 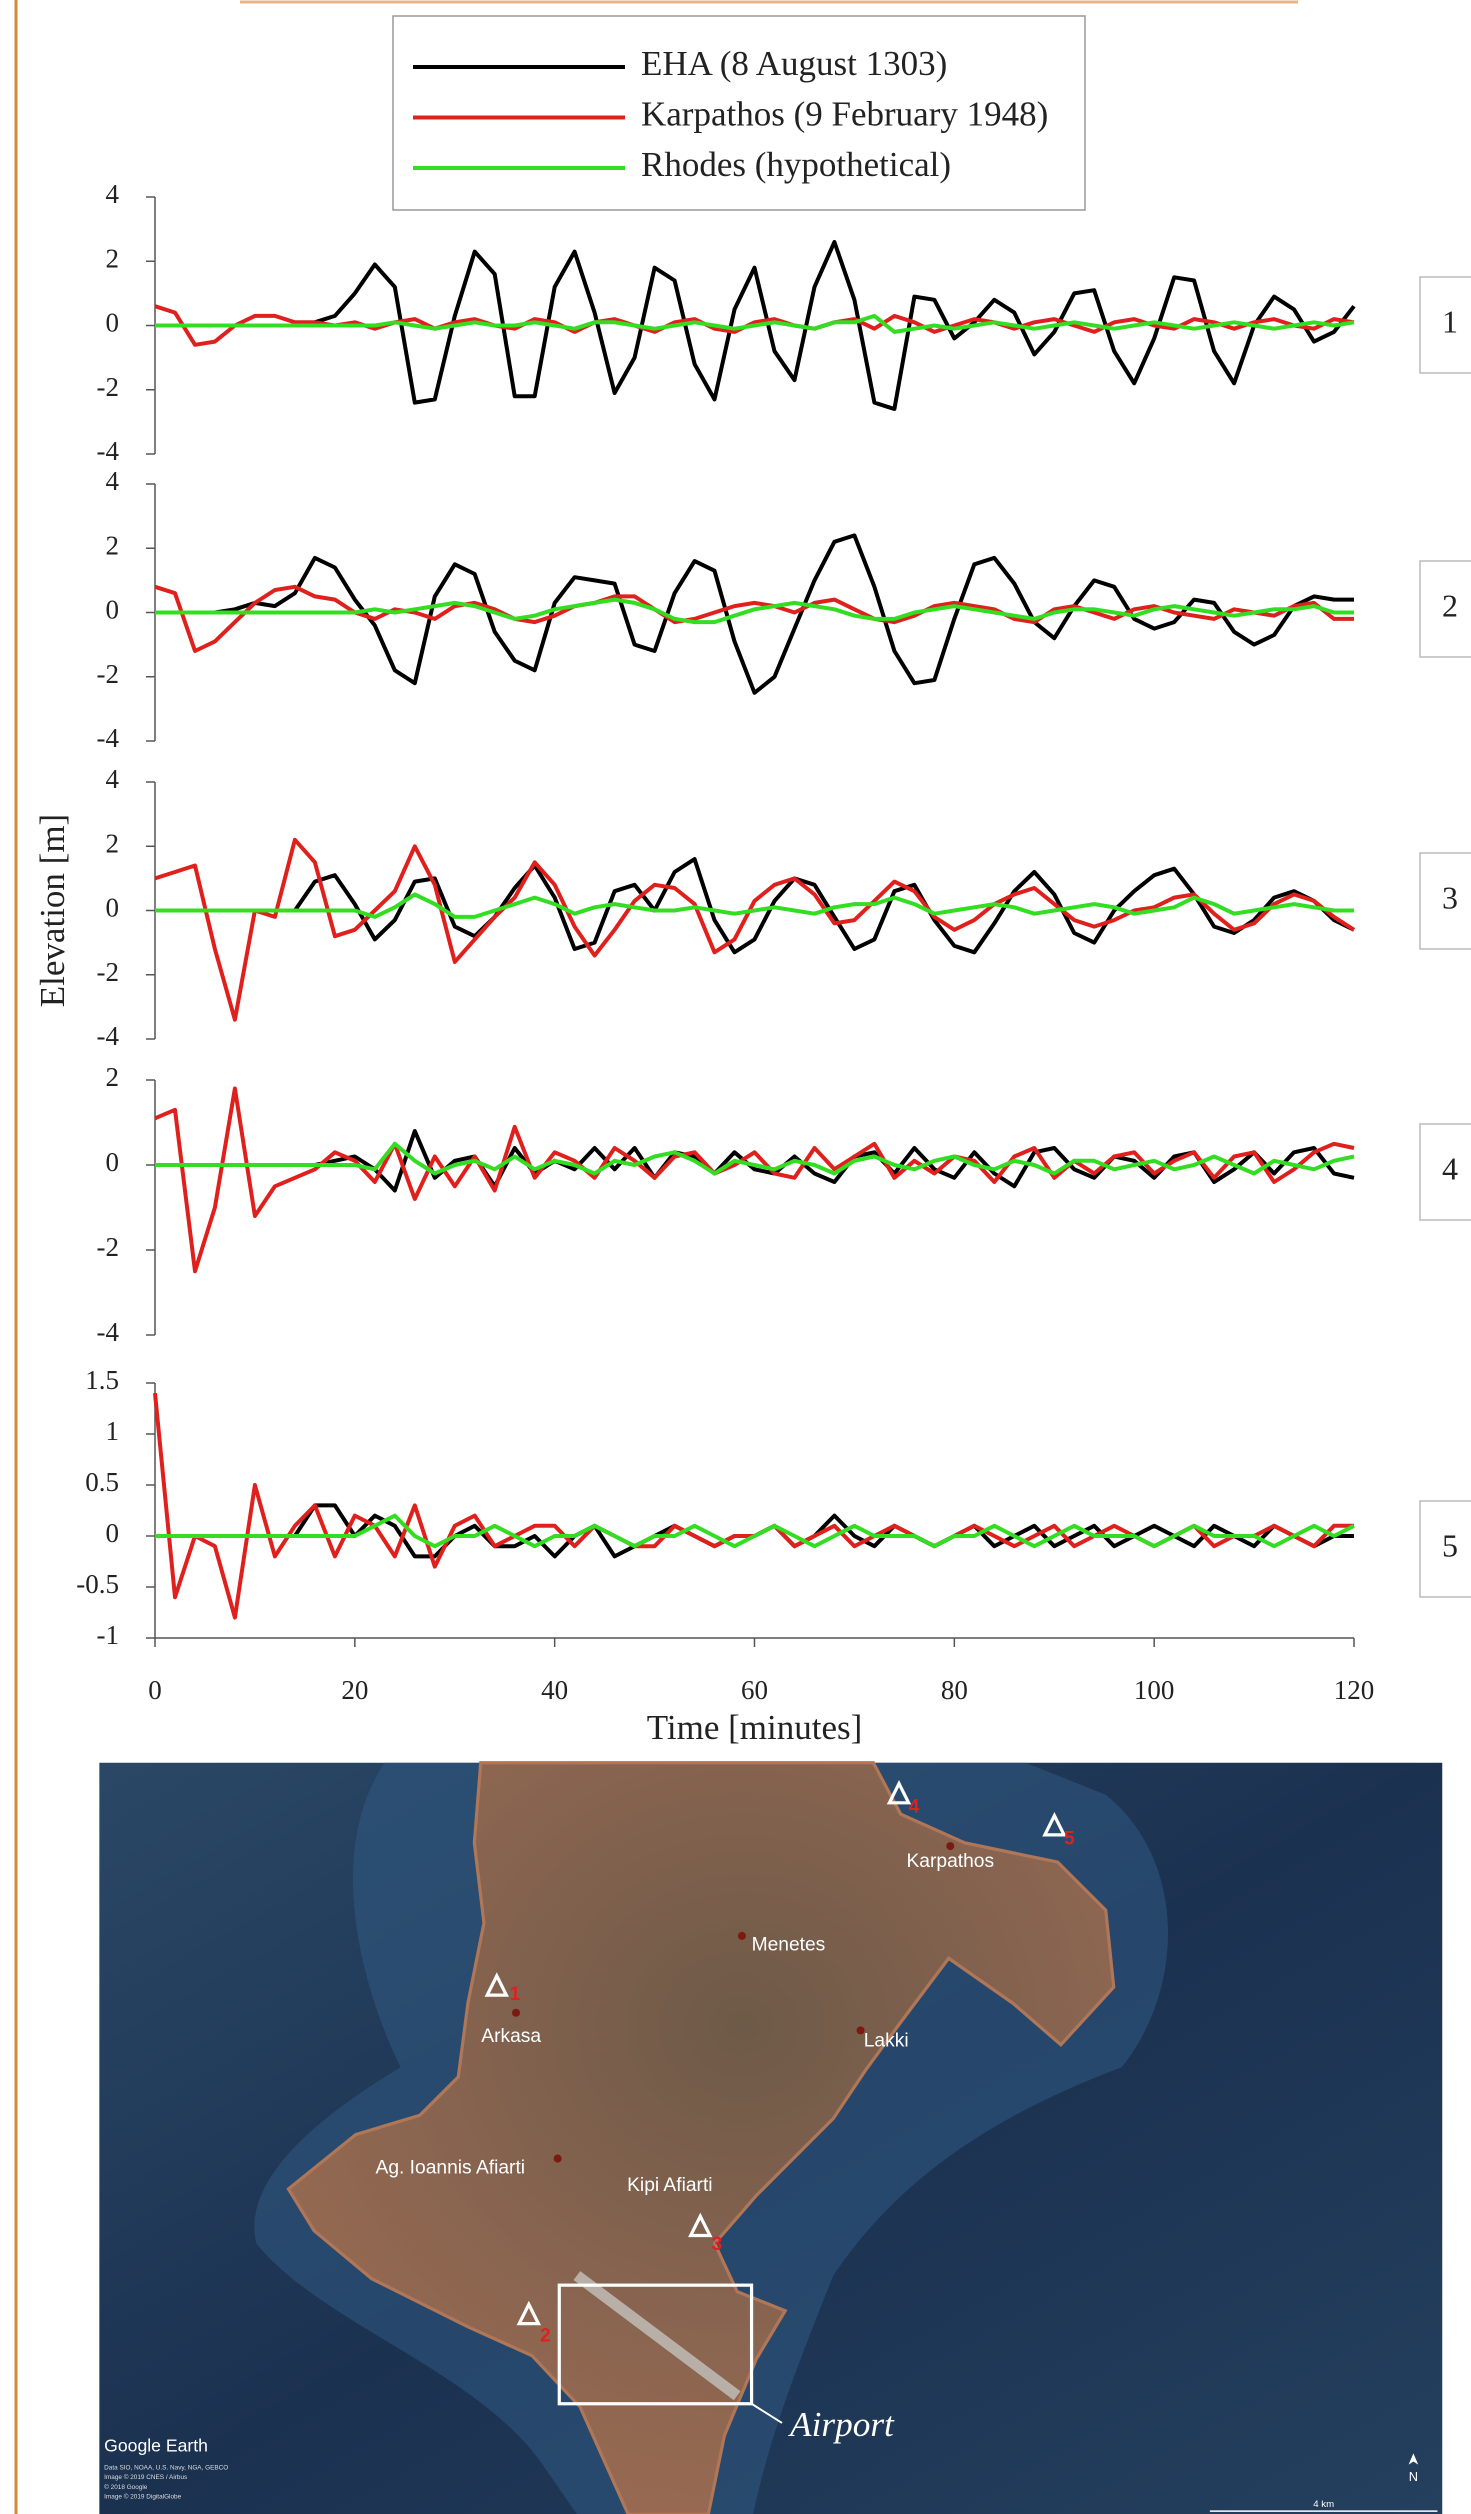 What do you see at coordinates (950, 1861) in the screenshot?
I see `place-label: Karpathos` at bounding box center [950, 1861].